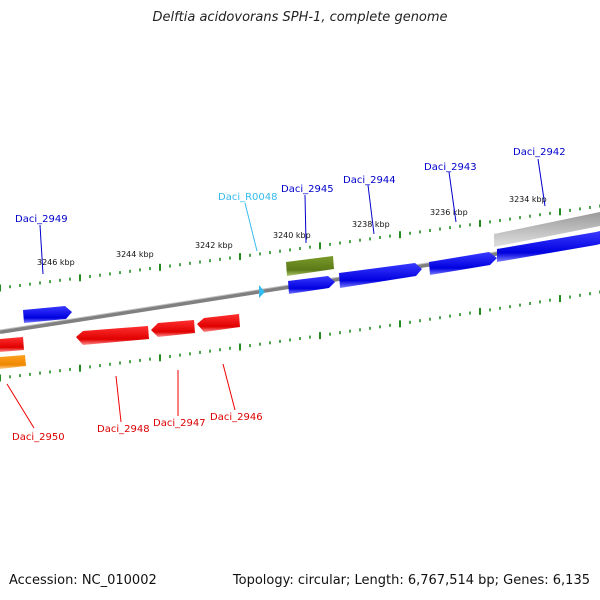 The width and height of the screenshot is (600, 600). What do you see at coordinates (13, 362) in the screenshot?
I see `gene-orange-partial` at bounding box center [13, 362].